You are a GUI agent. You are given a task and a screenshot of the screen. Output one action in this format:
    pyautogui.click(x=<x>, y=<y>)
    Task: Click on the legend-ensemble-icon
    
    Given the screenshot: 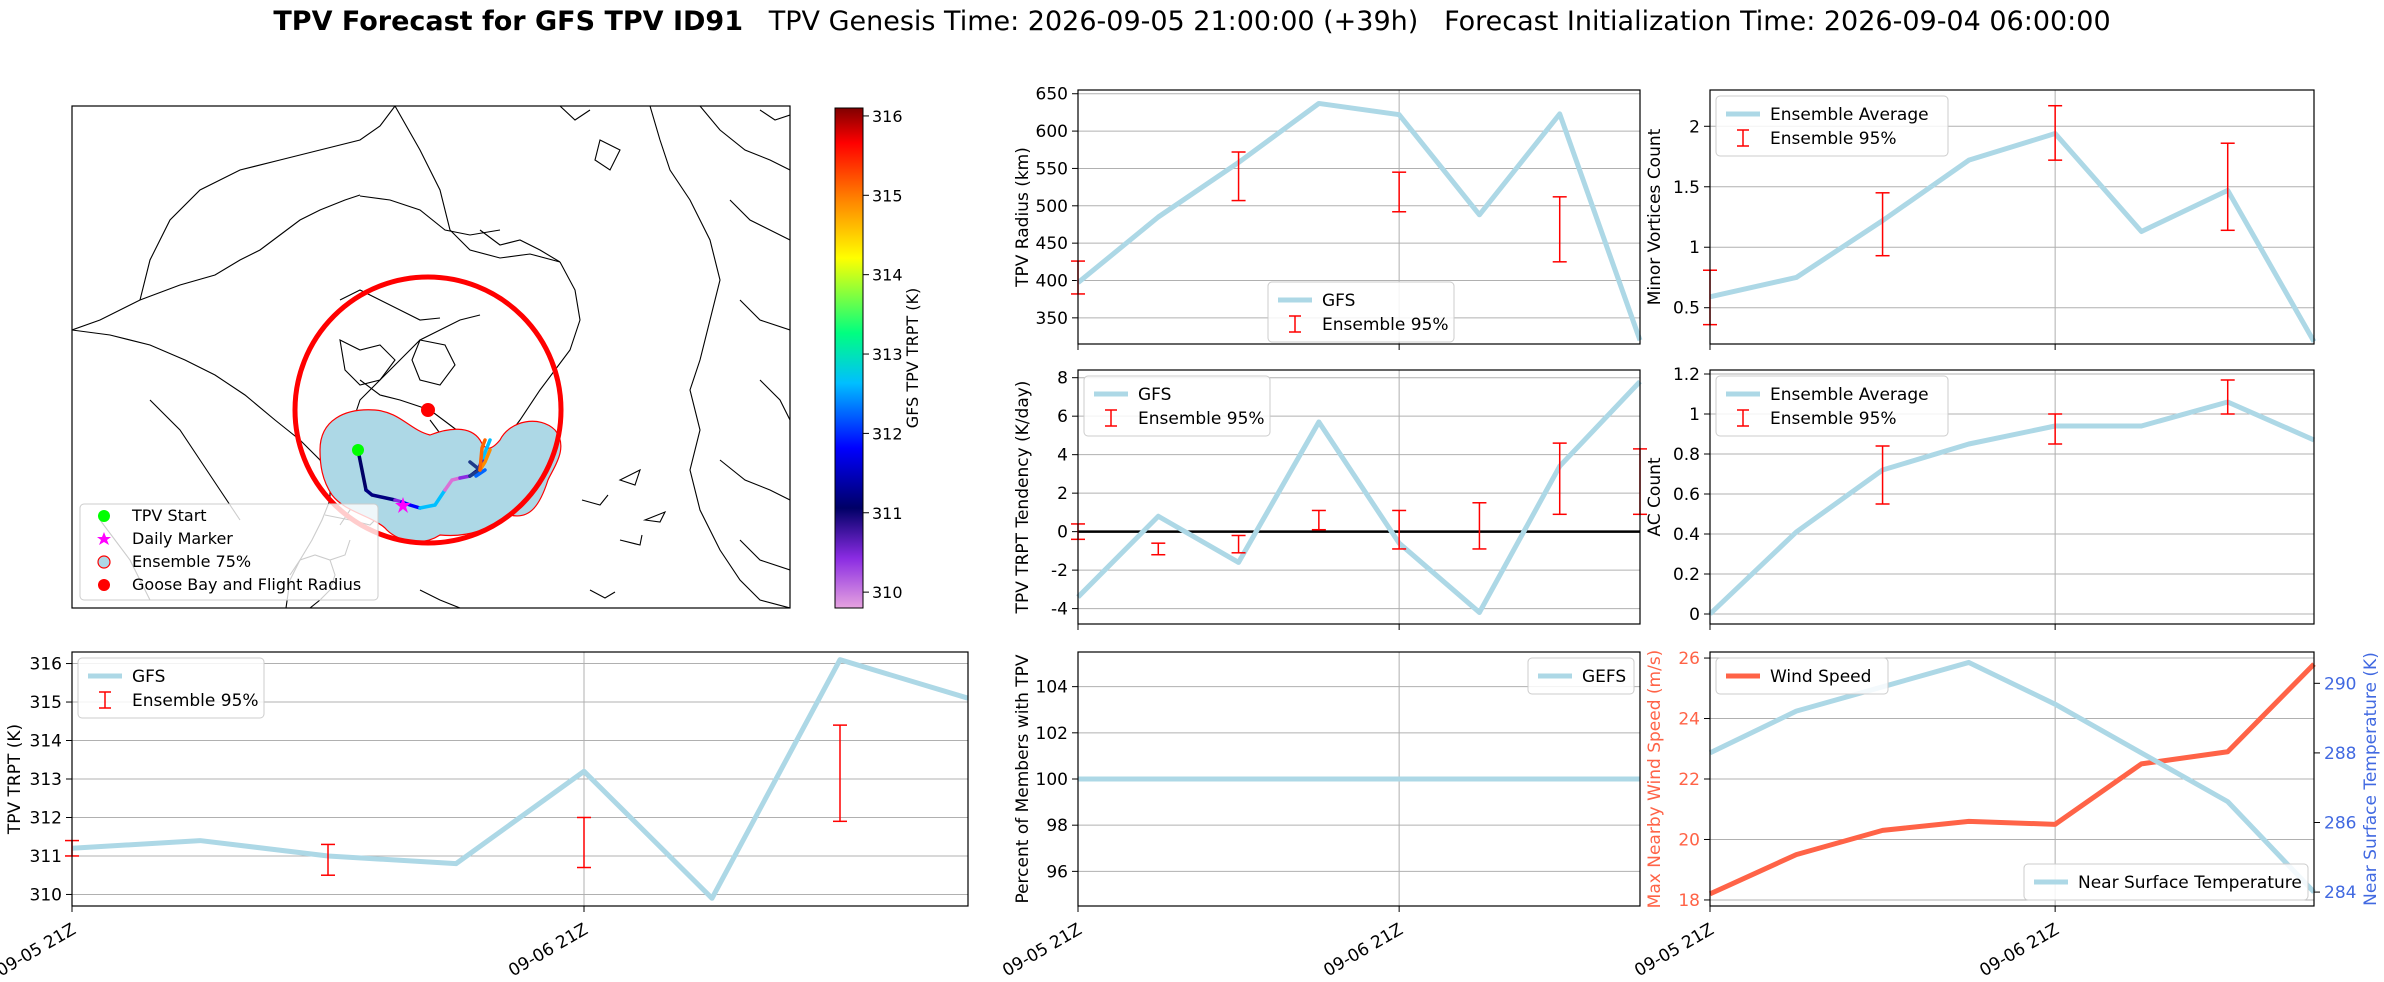 What is the action you would take?
    pyautogui.click(x=104, y=562)
    